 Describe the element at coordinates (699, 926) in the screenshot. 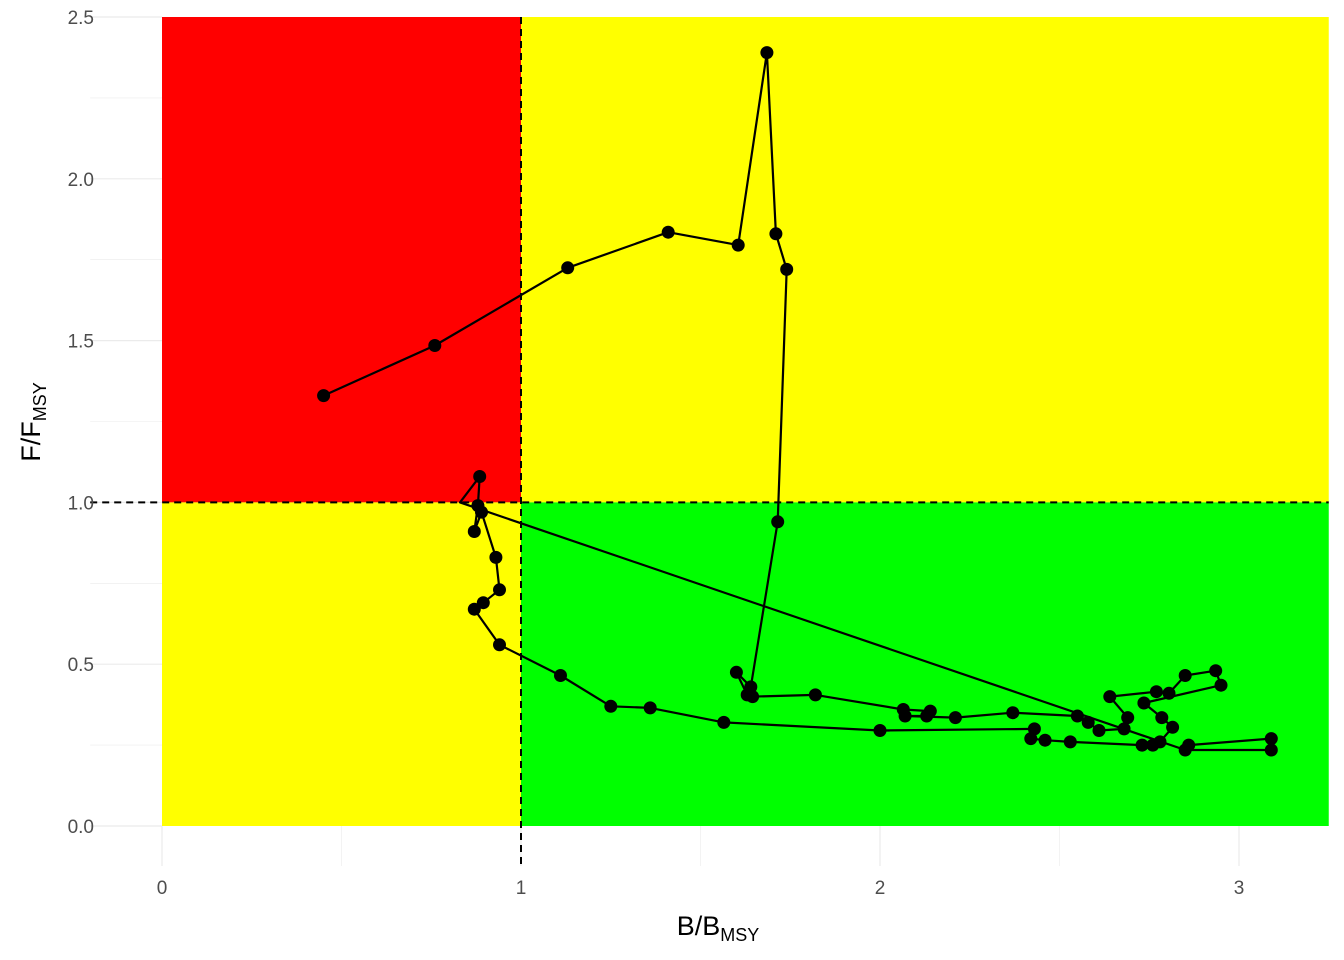

I see `x-axis-title-main: B/B` at that location.